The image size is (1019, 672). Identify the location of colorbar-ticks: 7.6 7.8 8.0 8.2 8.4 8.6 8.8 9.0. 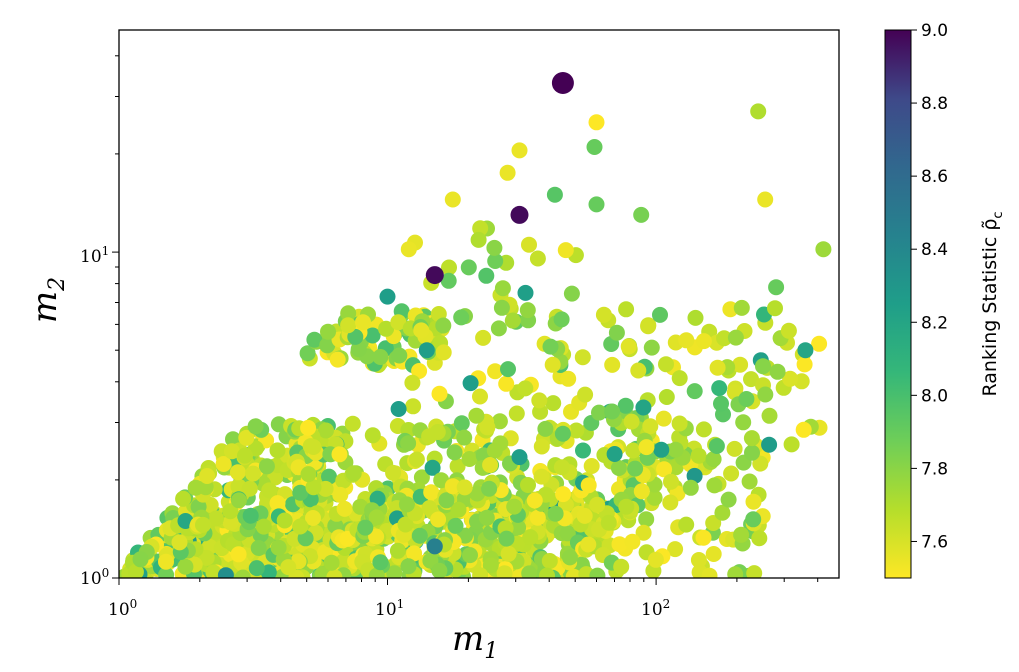
(929, 286).